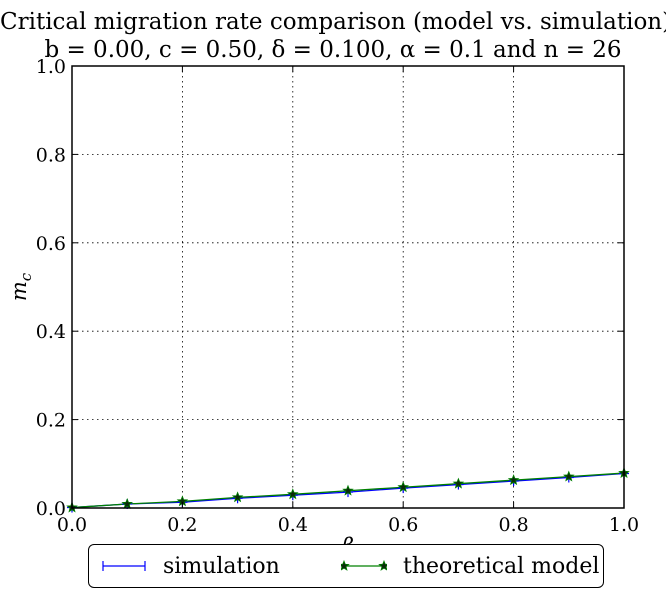 The width and height of the screenshot is (666, 600). What do you see at coordinates (51, 67) in the screenshot?
I see `y-tick-label: 1.0` at bounding box center [51, 67].